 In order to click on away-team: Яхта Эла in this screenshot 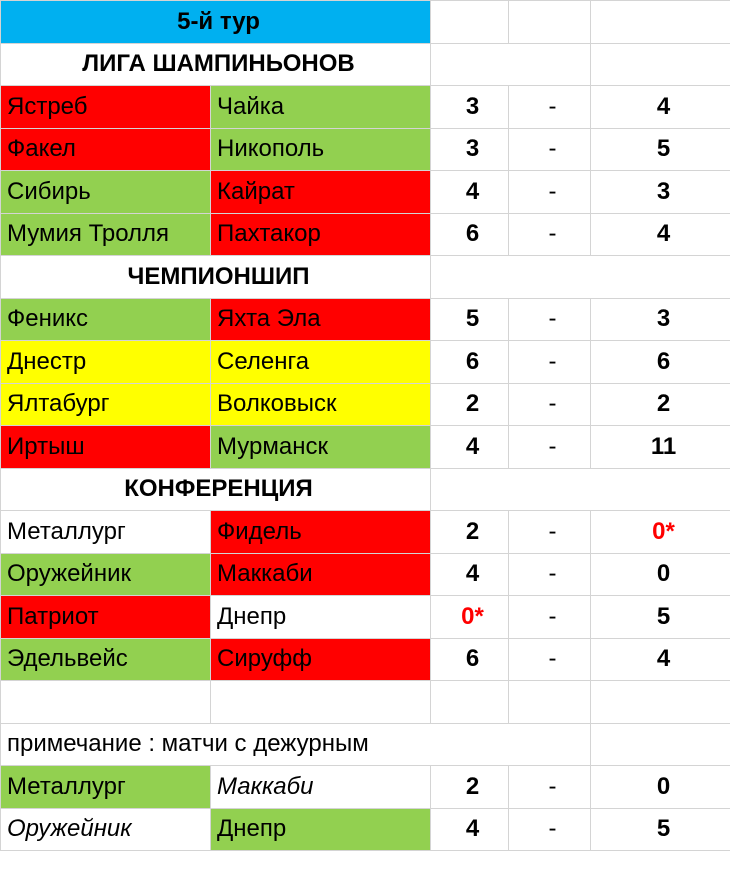, I will do `click(320, 319)`.